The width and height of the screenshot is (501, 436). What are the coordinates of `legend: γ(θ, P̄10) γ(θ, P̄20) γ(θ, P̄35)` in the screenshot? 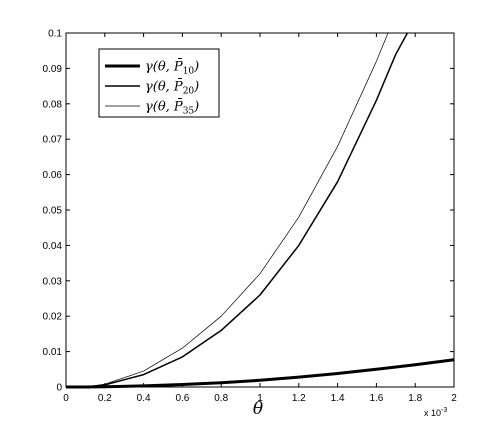 It's located at (159, 83).